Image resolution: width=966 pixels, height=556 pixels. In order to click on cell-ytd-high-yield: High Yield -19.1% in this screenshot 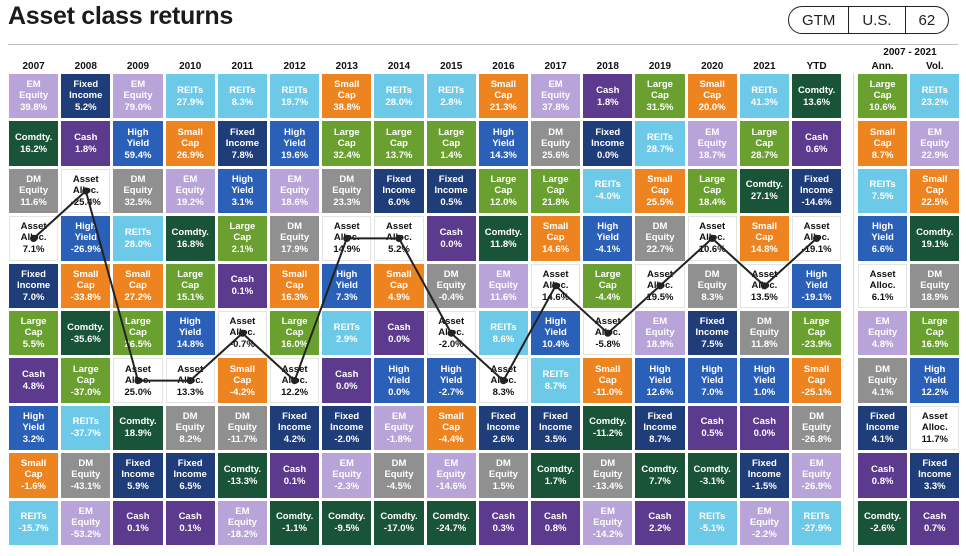, I will do `click(817, 285)`.